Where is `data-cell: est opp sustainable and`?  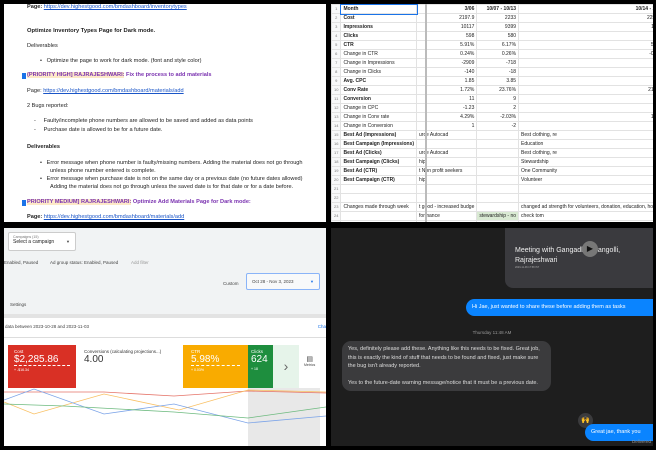 data-cell: est opp sustainable and is located at coordinates (447, 221).